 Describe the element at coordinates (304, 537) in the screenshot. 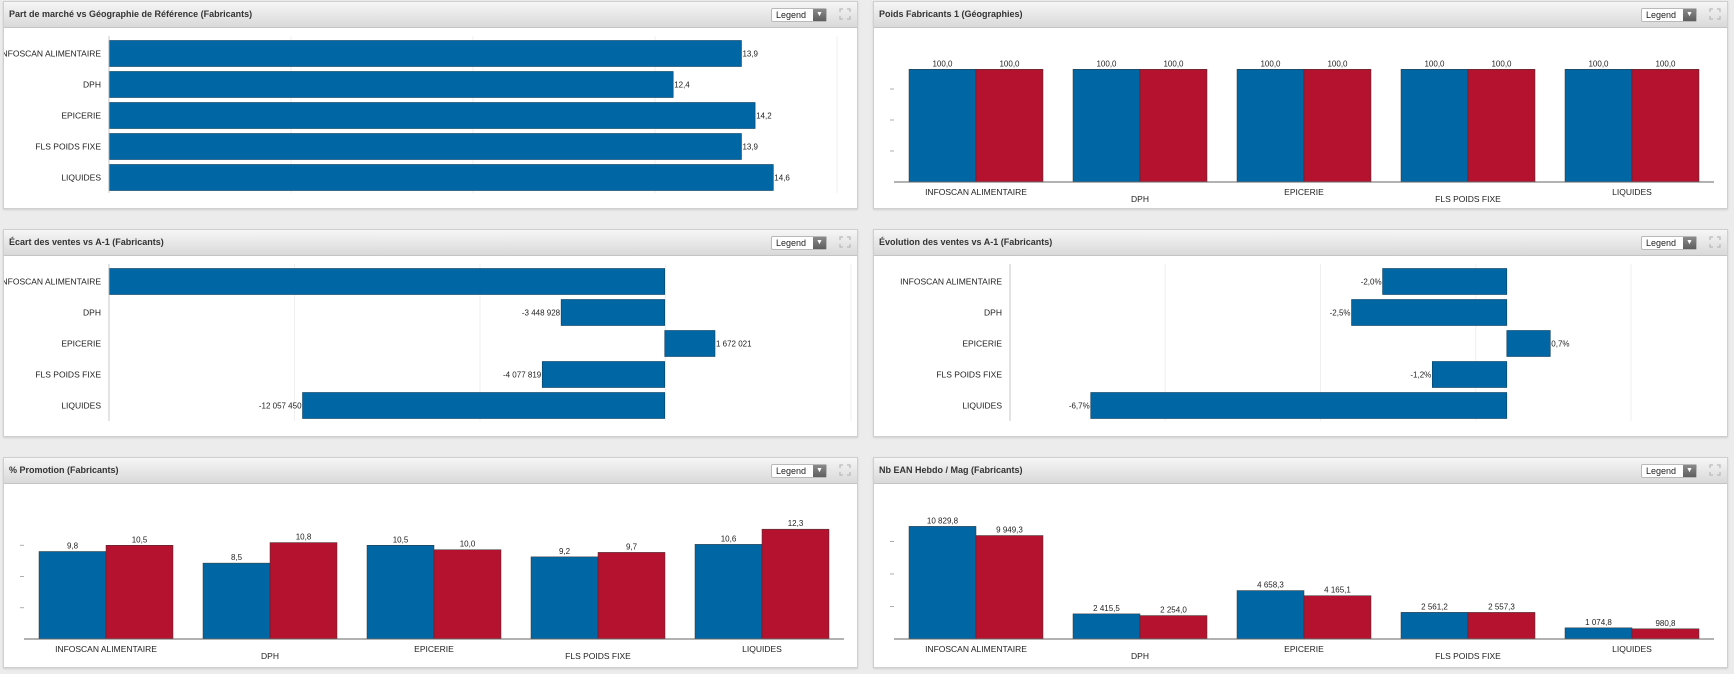

I see `data-label: 10,8` at that location.